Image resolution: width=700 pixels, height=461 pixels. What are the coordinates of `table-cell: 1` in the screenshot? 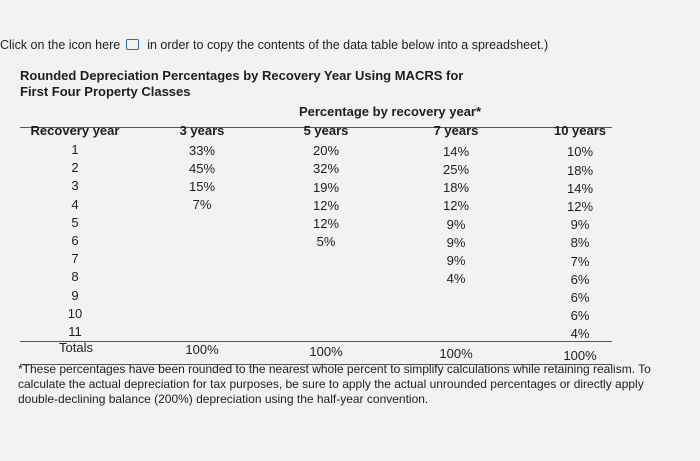 It's located at (75, 149).